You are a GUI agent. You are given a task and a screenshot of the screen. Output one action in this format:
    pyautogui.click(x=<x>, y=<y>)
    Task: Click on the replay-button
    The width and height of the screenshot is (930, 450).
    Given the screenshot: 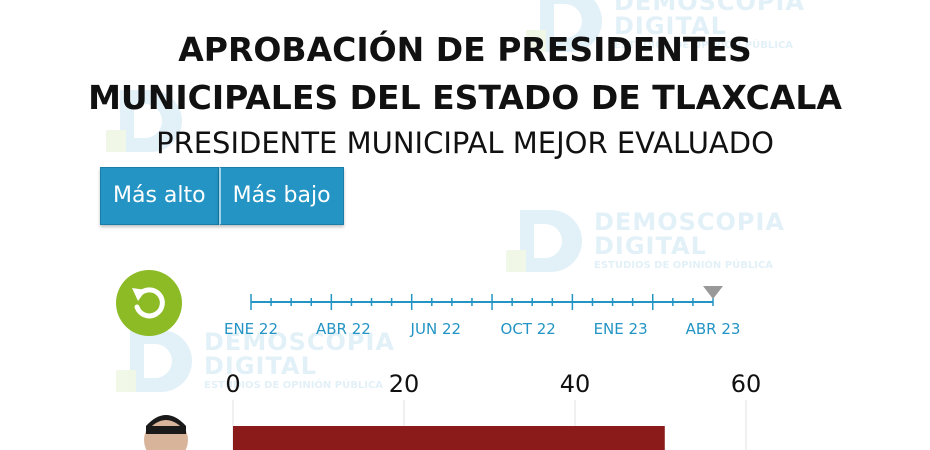 What is the action you would take?
    pyautogui.click(x=149, y=303)
    